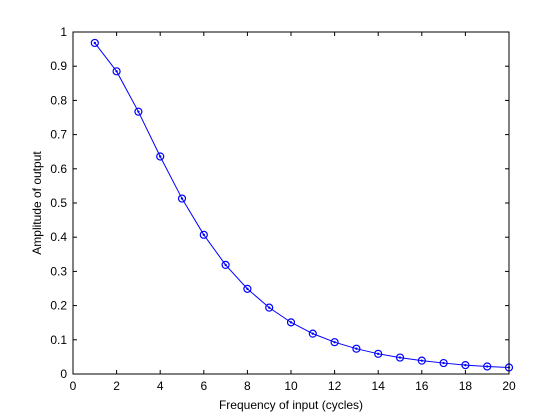  I want to click on y-axis-label: Amplitude of output, so click(37, 203).